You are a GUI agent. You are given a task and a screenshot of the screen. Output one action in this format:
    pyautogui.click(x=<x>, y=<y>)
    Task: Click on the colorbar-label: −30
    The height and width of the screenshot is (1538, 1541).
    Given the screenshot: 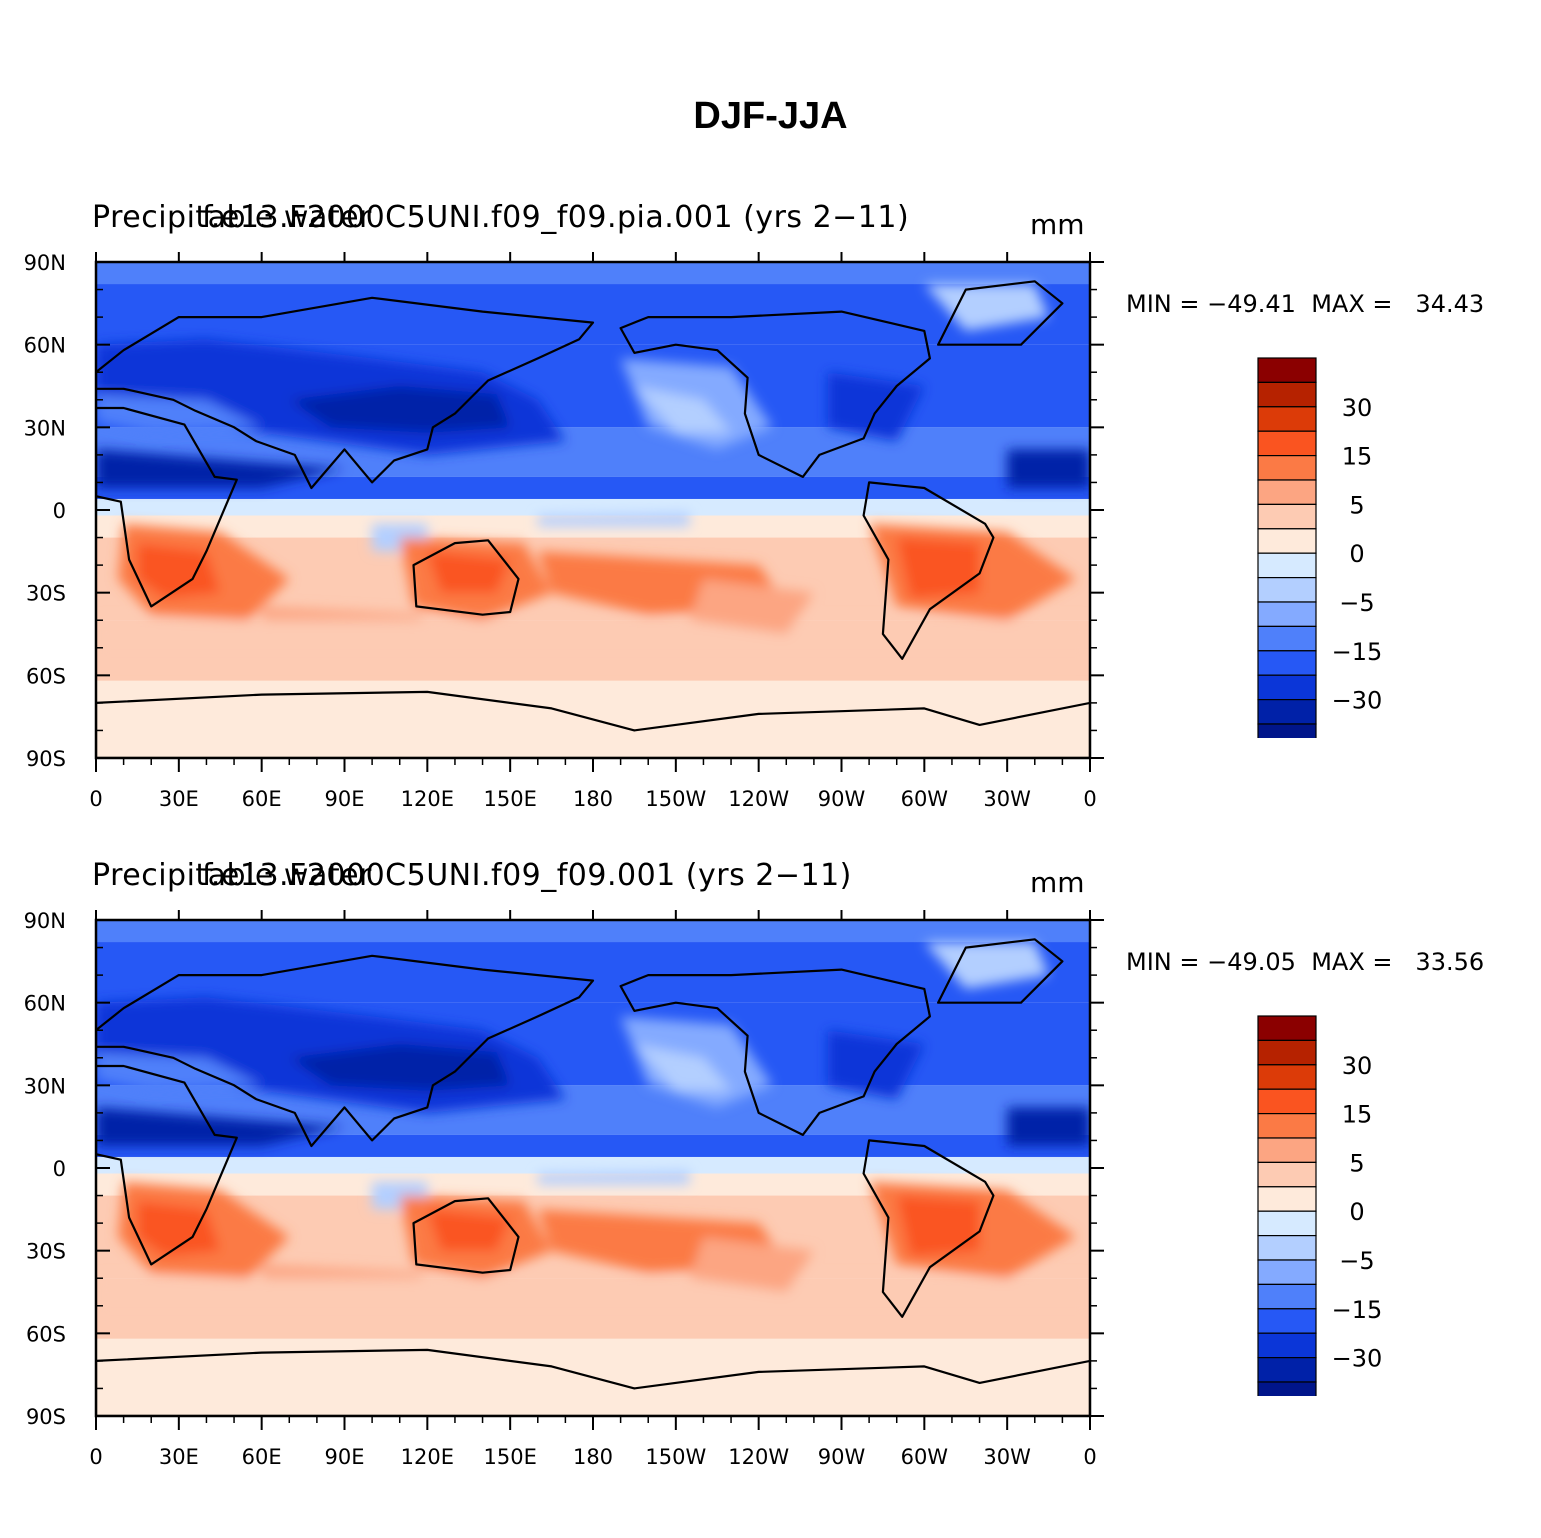 What is the action you would take?
    pyautogui.click(x=1357, y=701)
    